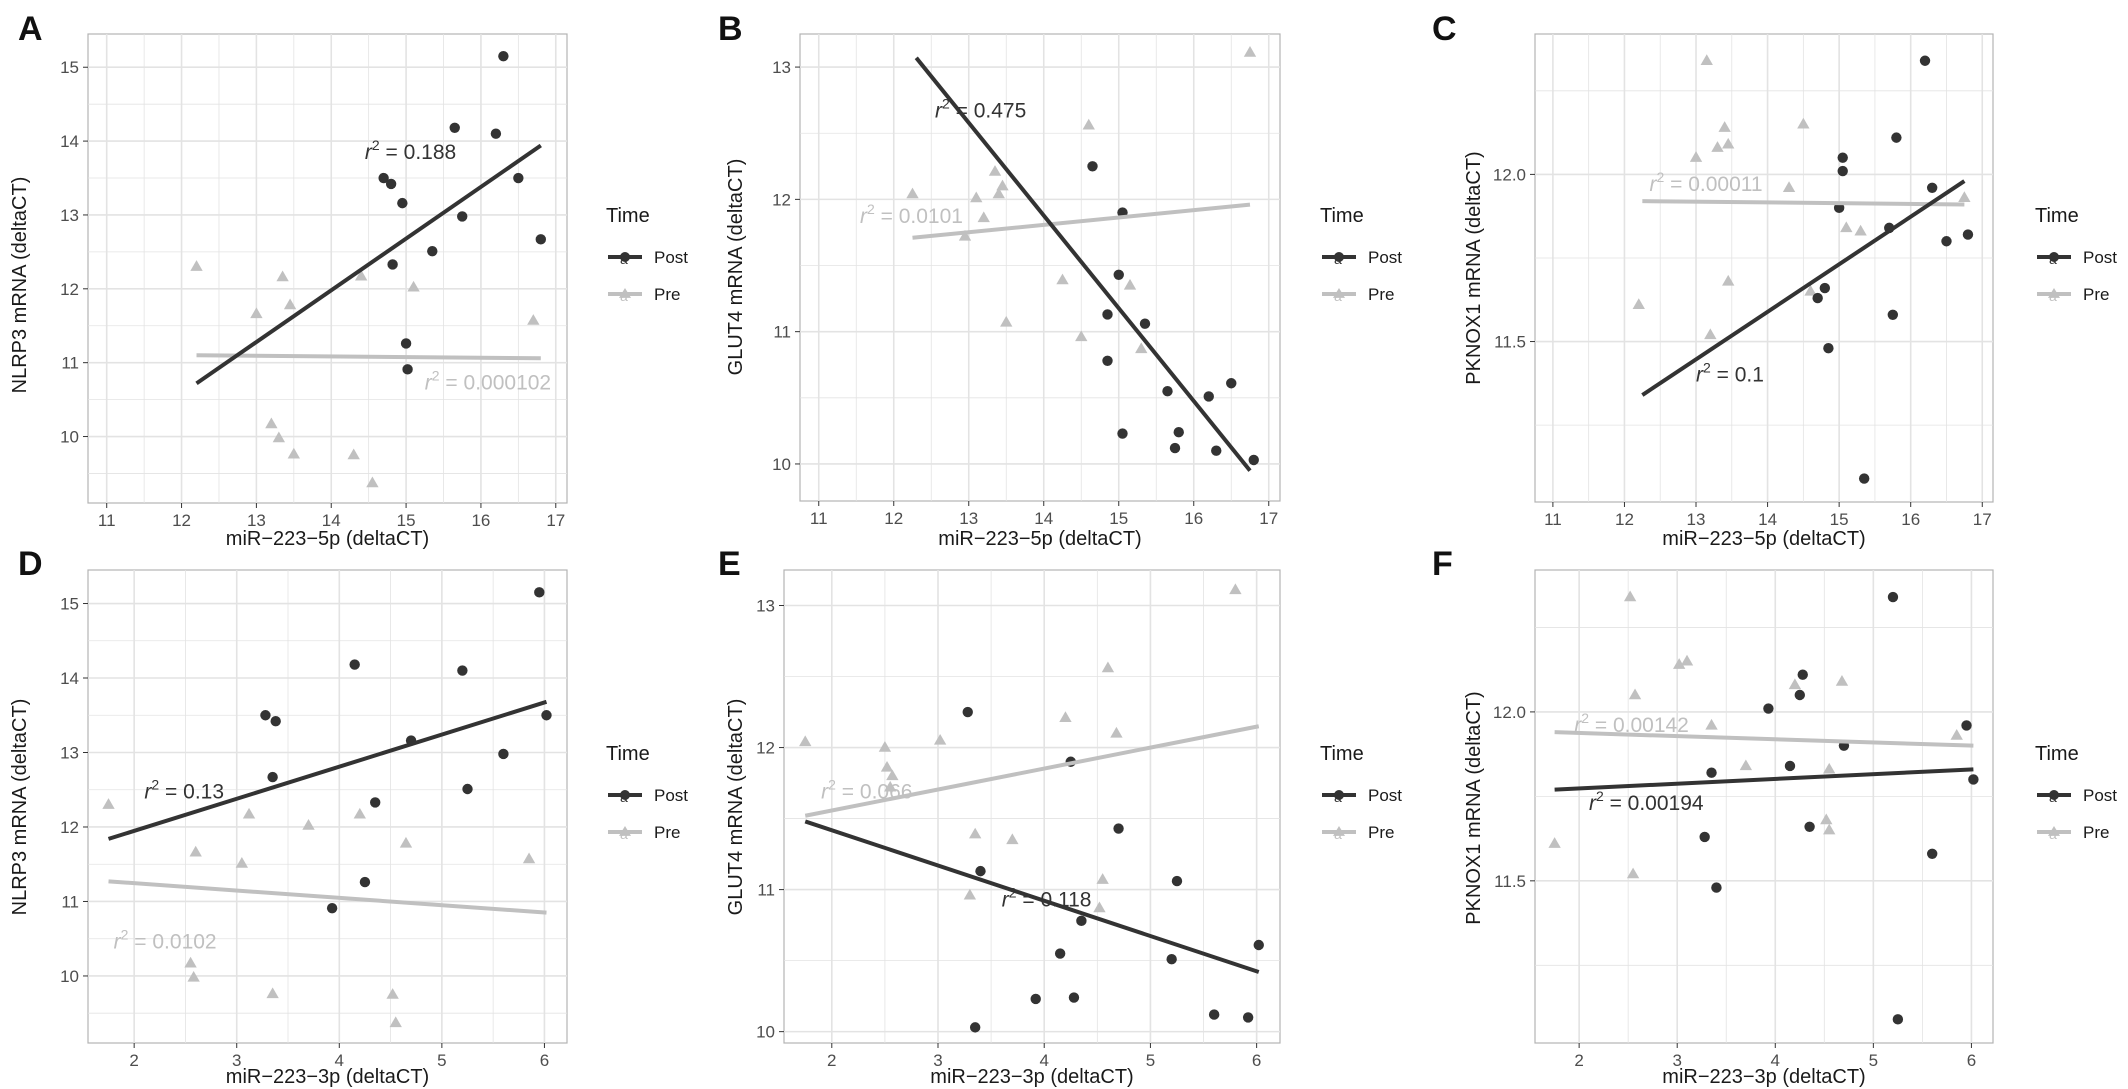 Image resolution: width=2128 pixels, height=1089 pixels. What do you see at coordinates (644, 832) in the screenshot?
I see `legend-item-pre: a Pre` at bounding box center [644, 832].